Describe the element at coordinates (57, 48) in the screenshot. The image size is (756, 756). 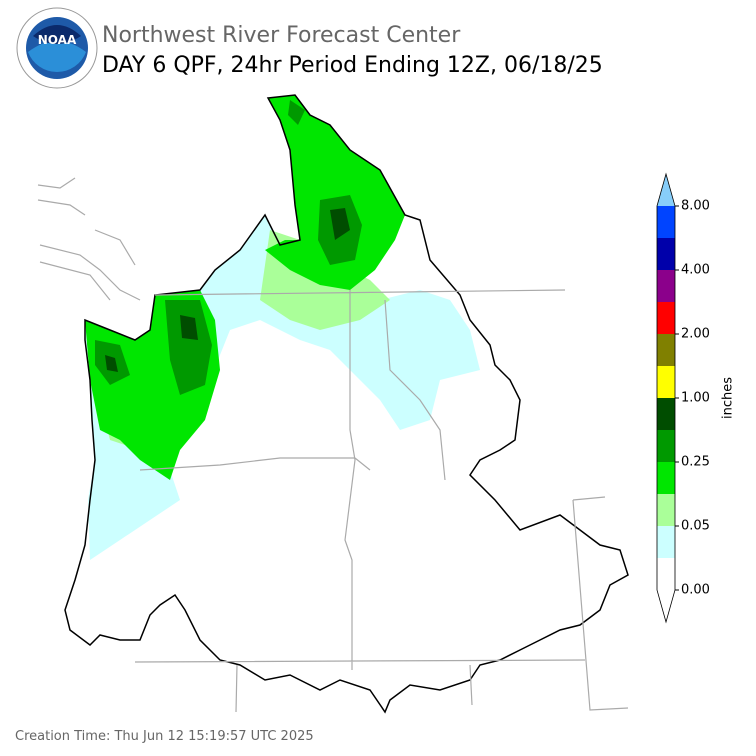
I see `noaa-logo: NOAA` at that location.